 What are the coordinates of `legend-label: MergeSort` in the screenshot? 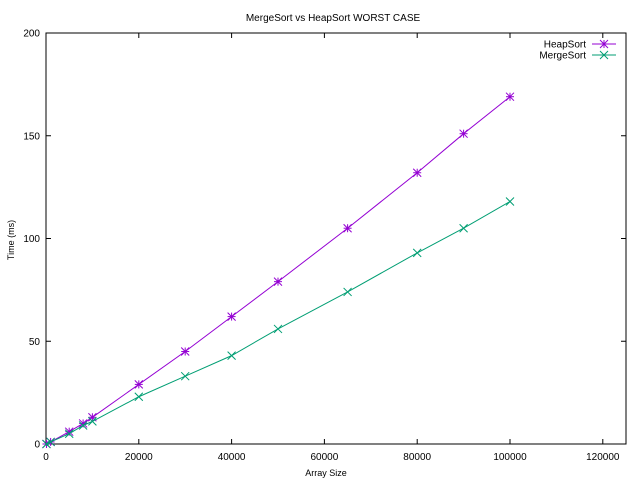 It's located at (562, 56).